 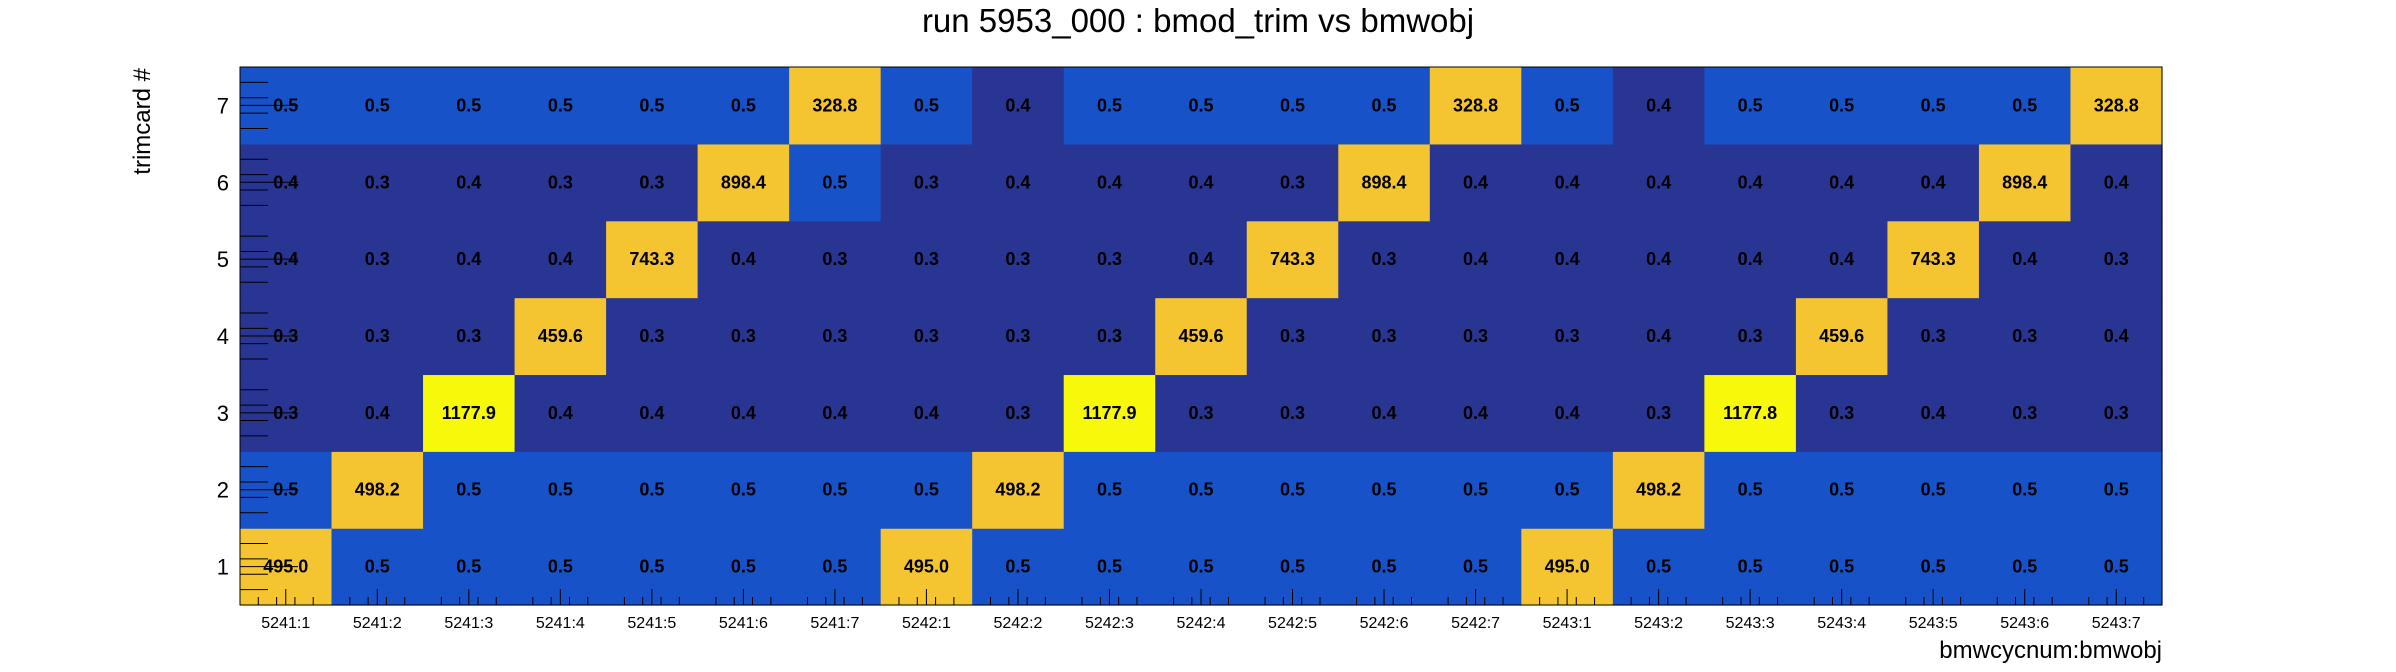 What do you see at coordinates (651, 623) in the screenshot?
I see `x-tick-label: 5241:5` at bounding box center [651, 623].